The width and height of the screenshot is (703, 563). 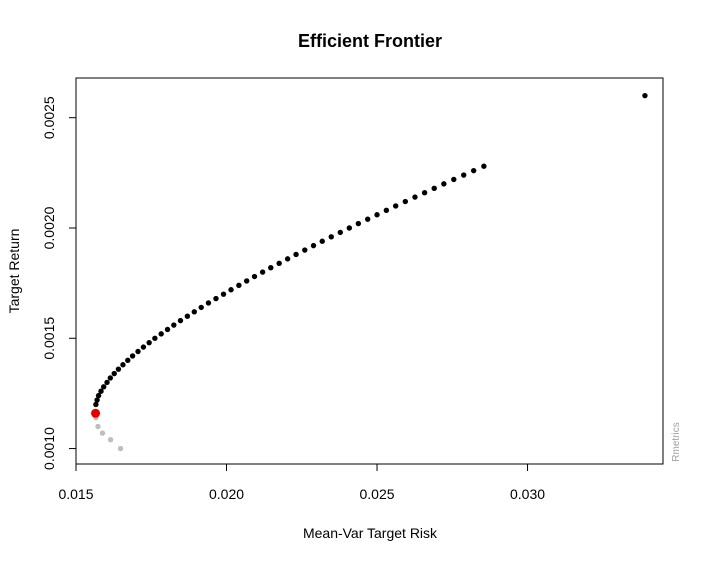 What do you see at coordinates (75, 494) in the screenshot?
I see `x-tick-label: 0.015` at bounding box center [75, 494].